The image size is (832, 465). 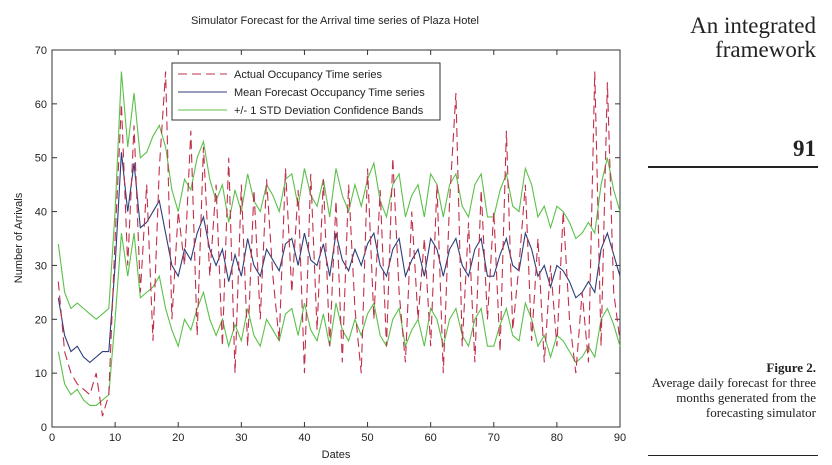 What do you see at coordinates (791, 367) in the screenshot?
I see `figure-label: Figure 2.` at bounding box center [791, 367].